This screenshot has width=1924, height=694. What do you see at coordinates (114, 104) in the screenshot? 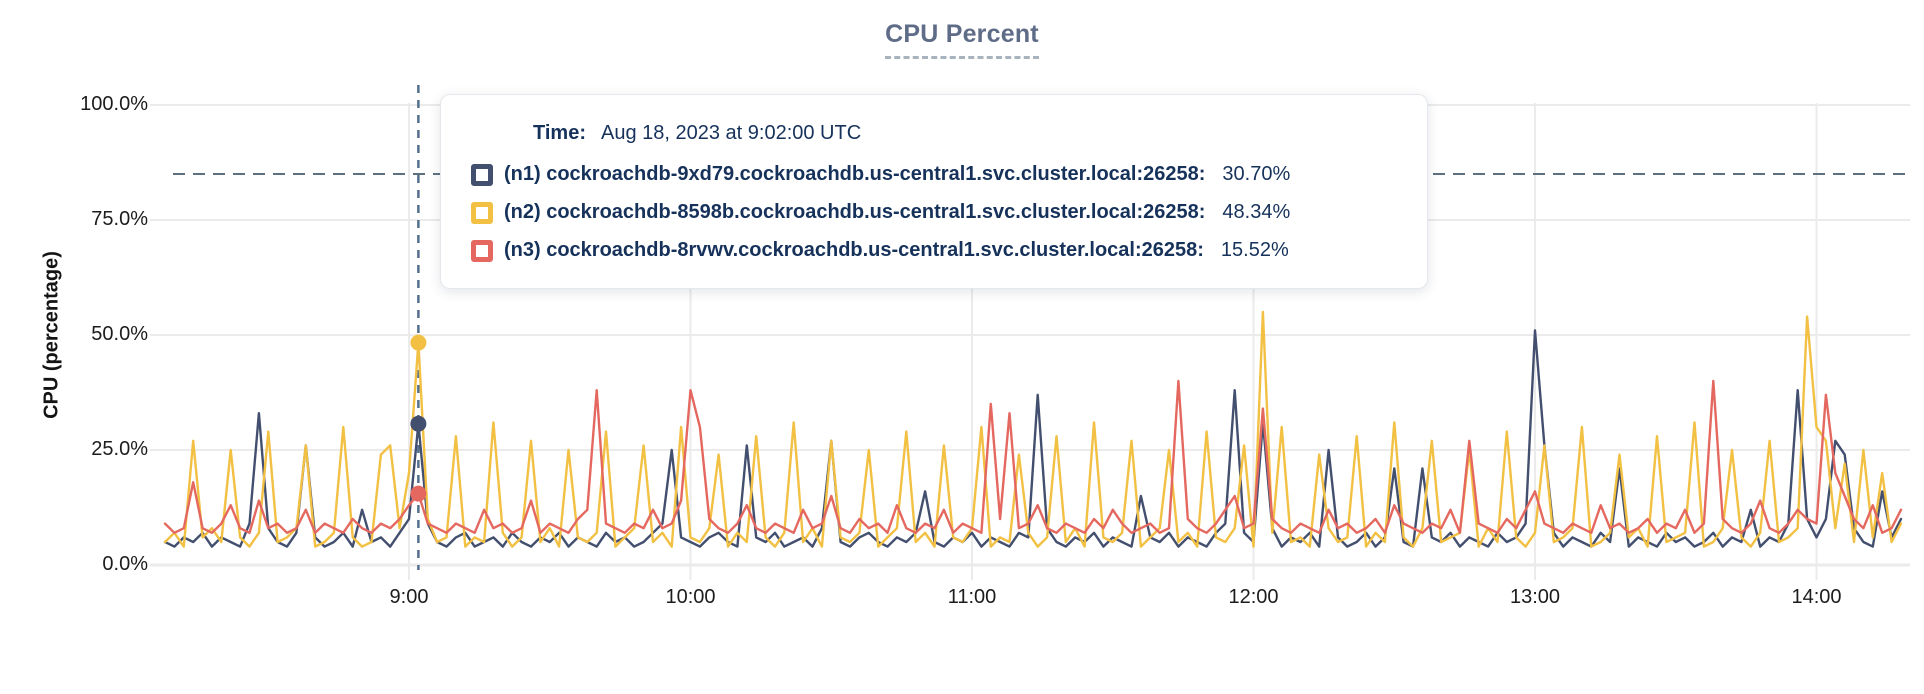
I see `y-axis-tick-label: 100.0%` at bounding box center [114, 104].